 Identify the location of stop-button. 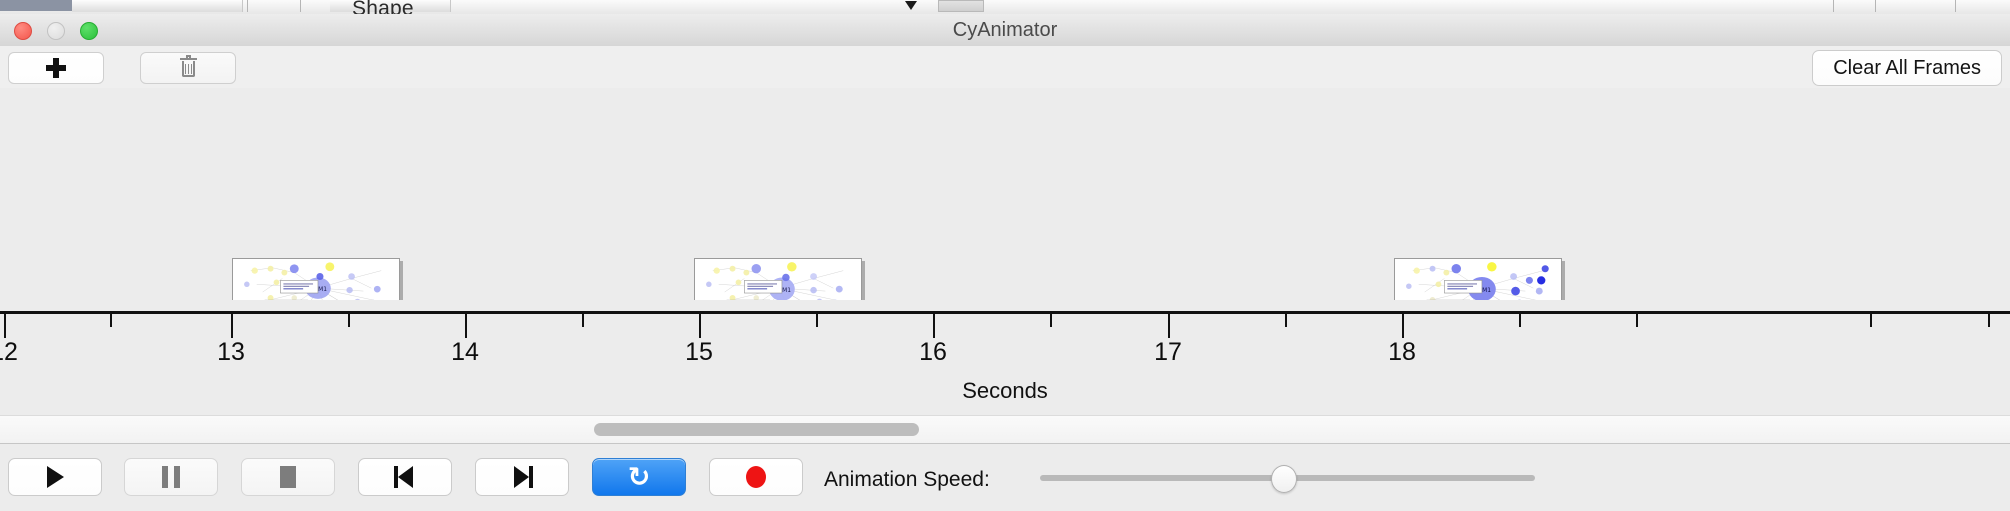
(288, 477).